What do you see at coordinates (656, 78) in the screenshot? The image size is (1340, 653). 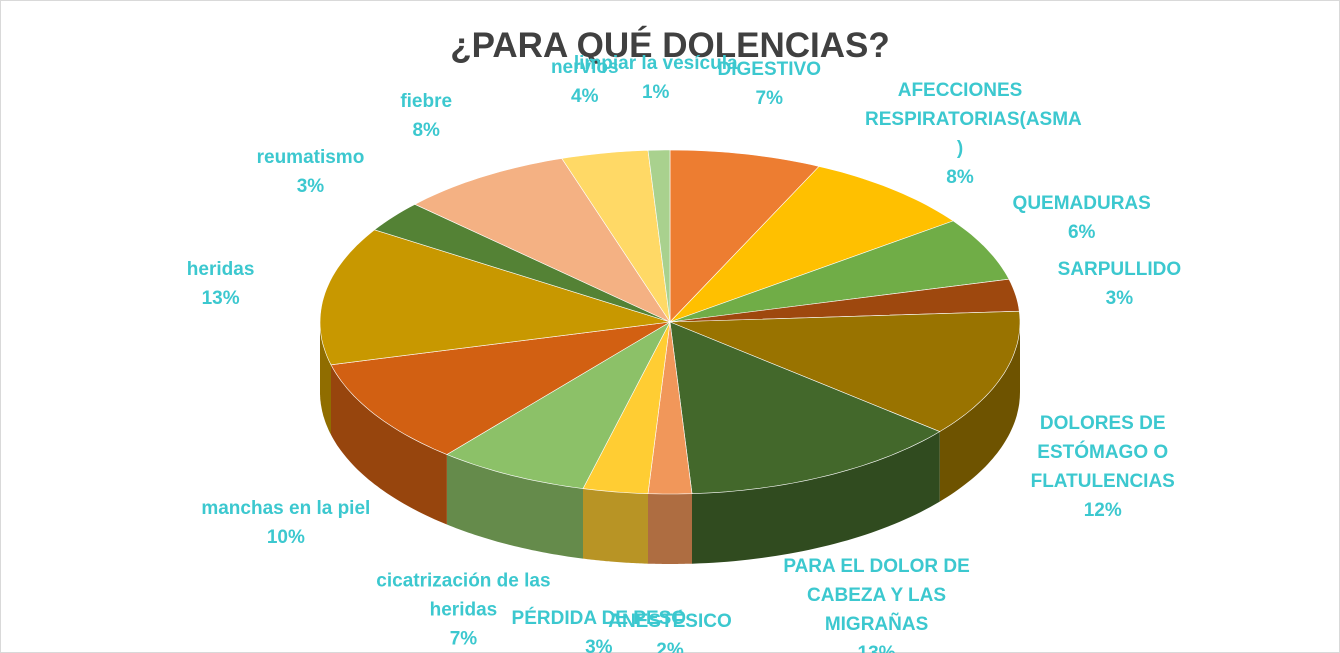 I see `data-label: limpiar la vesícula 1%` at bounding box center [656, 78].